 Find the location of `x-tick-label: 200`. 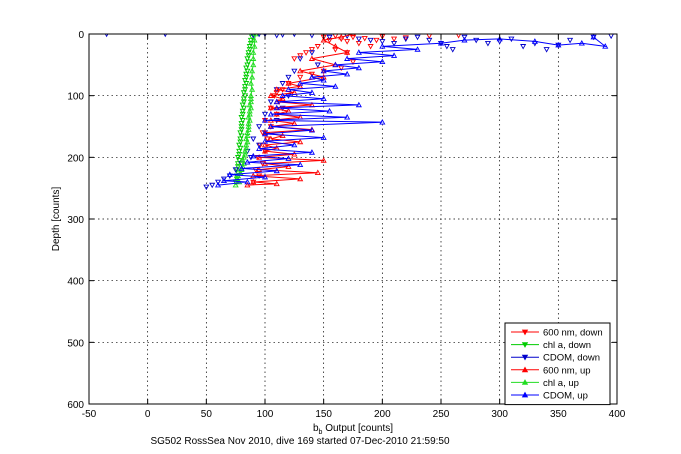

x-tick-label: 200 is located at coordinates (382, 414).